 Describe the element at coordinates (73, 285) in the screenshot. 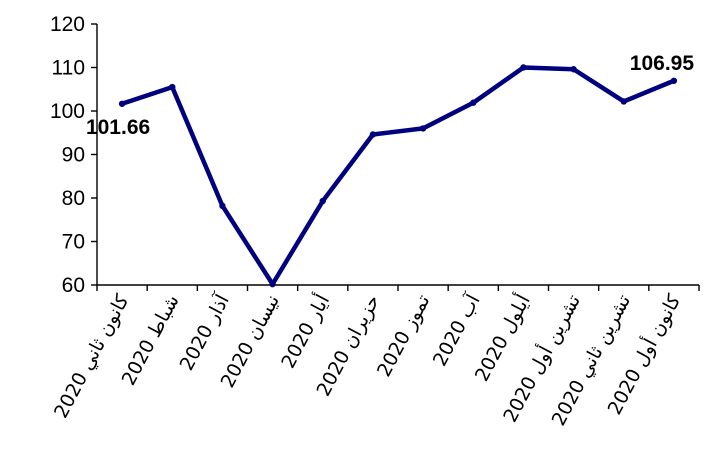

I see `y-tick-label: 60` at that location.